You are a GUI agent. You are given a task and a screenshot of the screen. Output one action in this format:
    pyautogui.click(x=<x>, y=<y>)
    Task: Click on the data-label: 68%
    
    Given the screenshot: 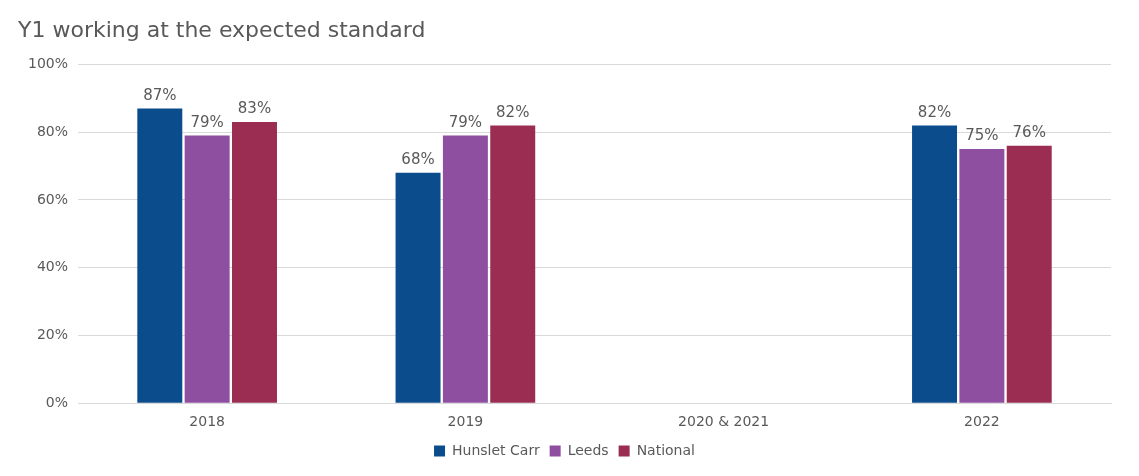 What is the action you would take?
    pyautogui.click(x=418, y=159)
    